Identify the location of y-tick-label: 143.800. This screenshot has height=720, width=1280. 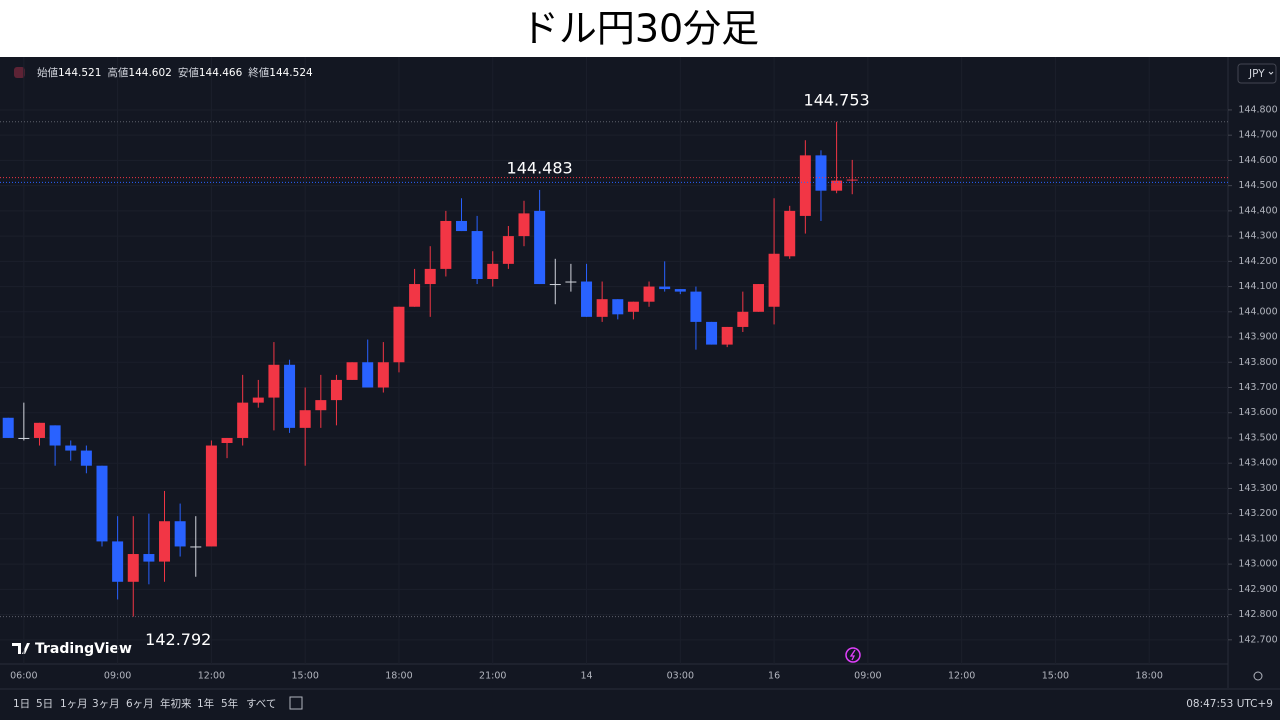
(1257, 362).